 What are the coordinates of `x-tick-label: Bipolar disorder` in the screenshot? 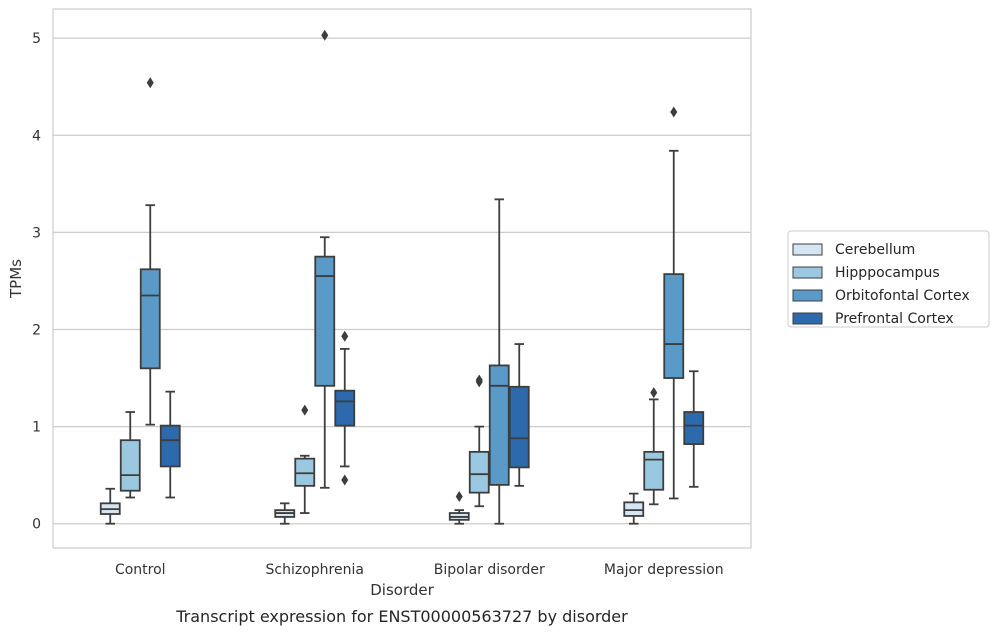 It's located at (489, 570).